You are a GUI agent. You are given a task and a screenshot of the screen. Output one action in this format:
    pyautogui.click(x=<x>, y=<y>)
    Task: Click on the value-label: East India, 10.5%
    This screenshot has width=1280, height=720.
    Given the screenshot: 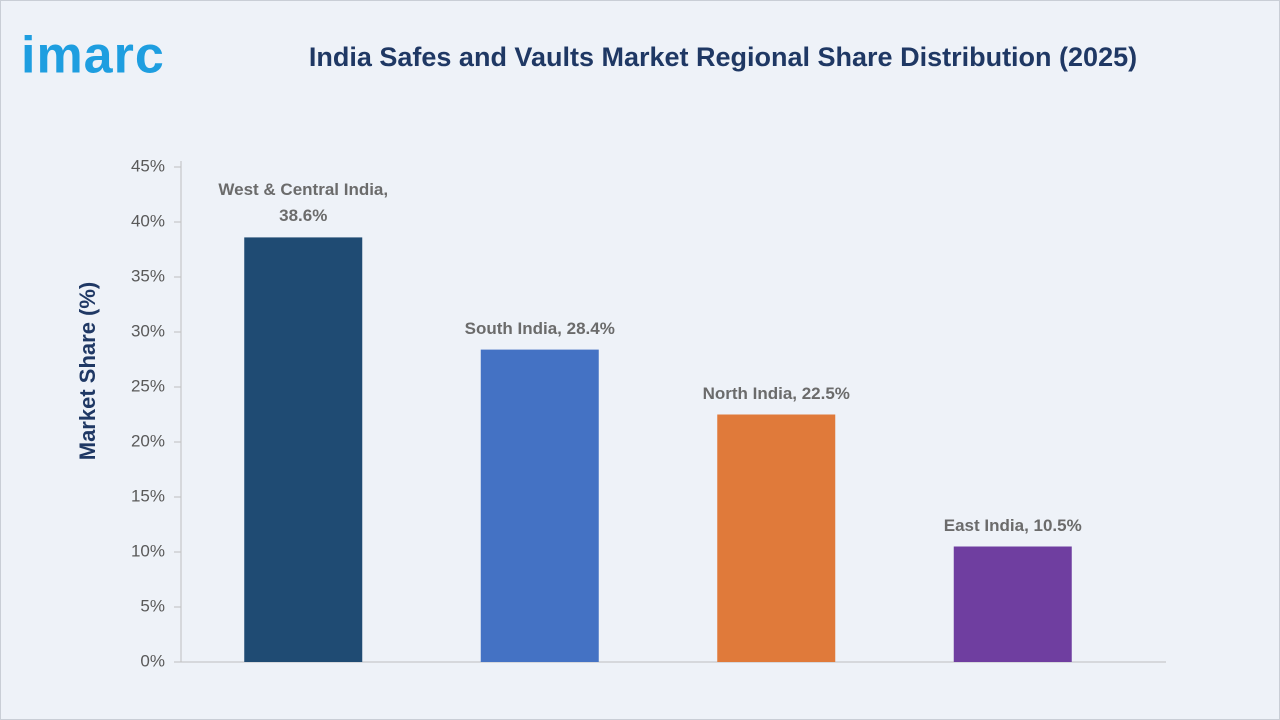 What is the action you would take?
    pyautogui.click(x=1012, y=525)
    